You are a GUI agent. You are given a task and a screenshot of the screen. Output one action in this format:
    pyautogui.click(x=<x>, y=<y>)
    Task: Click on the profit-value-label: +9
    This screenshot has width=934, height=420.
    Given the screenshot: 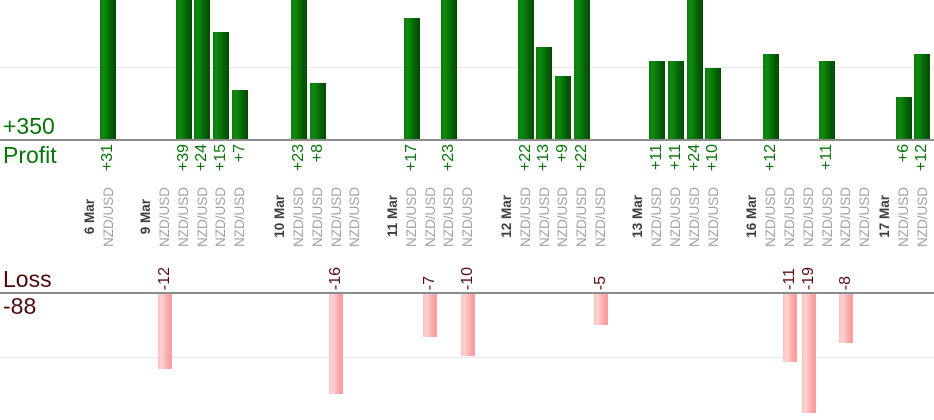 What is the action you would take?
    pyautogui.click(x=563, y=168)
    